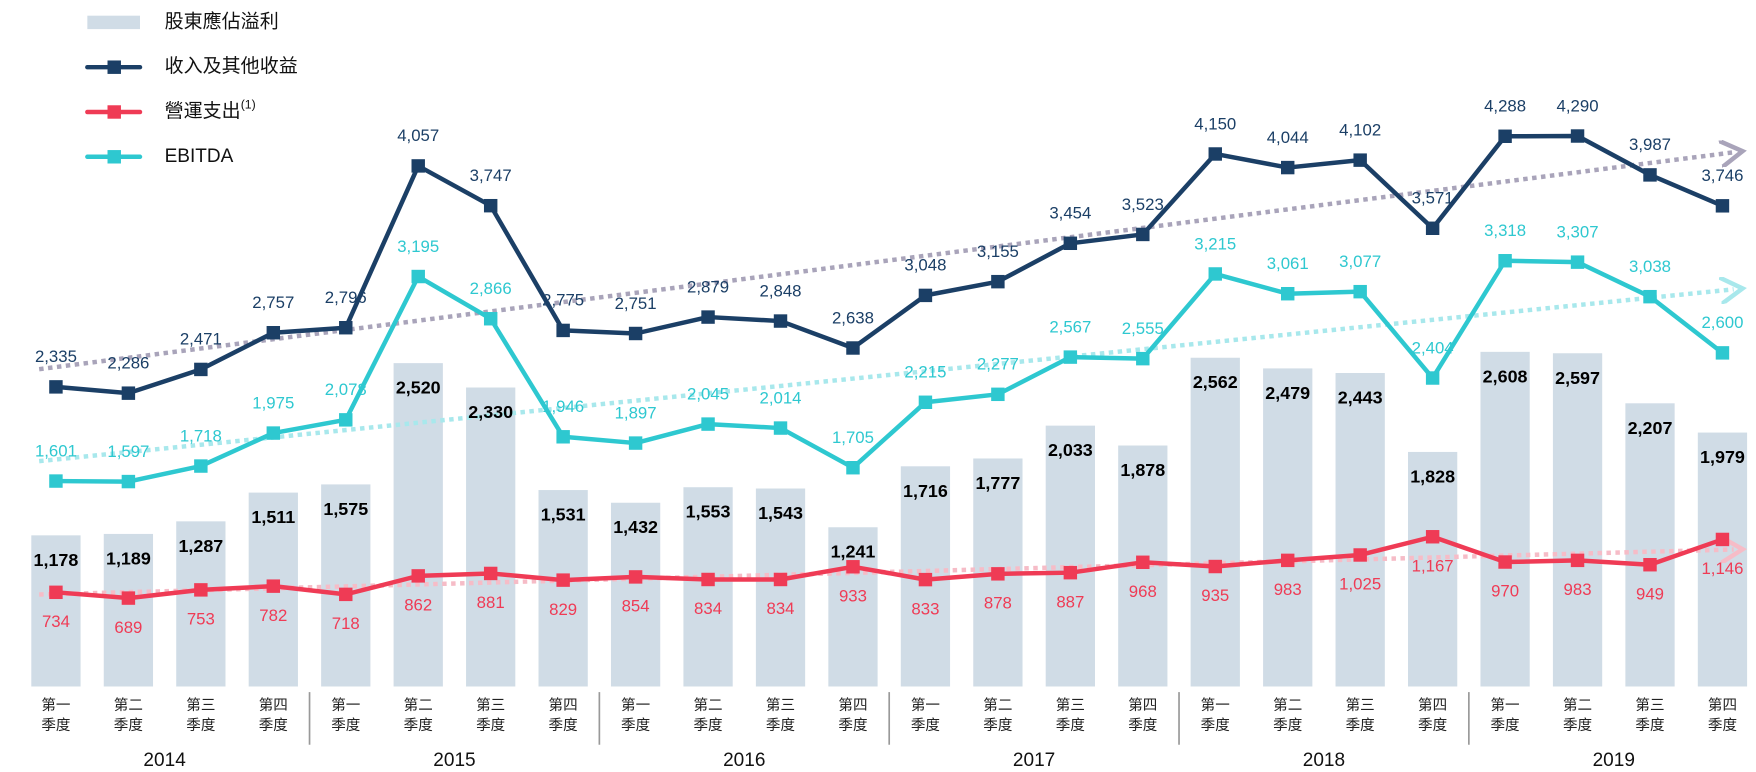  I want to click on bar-value-label: 1,178, so click(56, 560).